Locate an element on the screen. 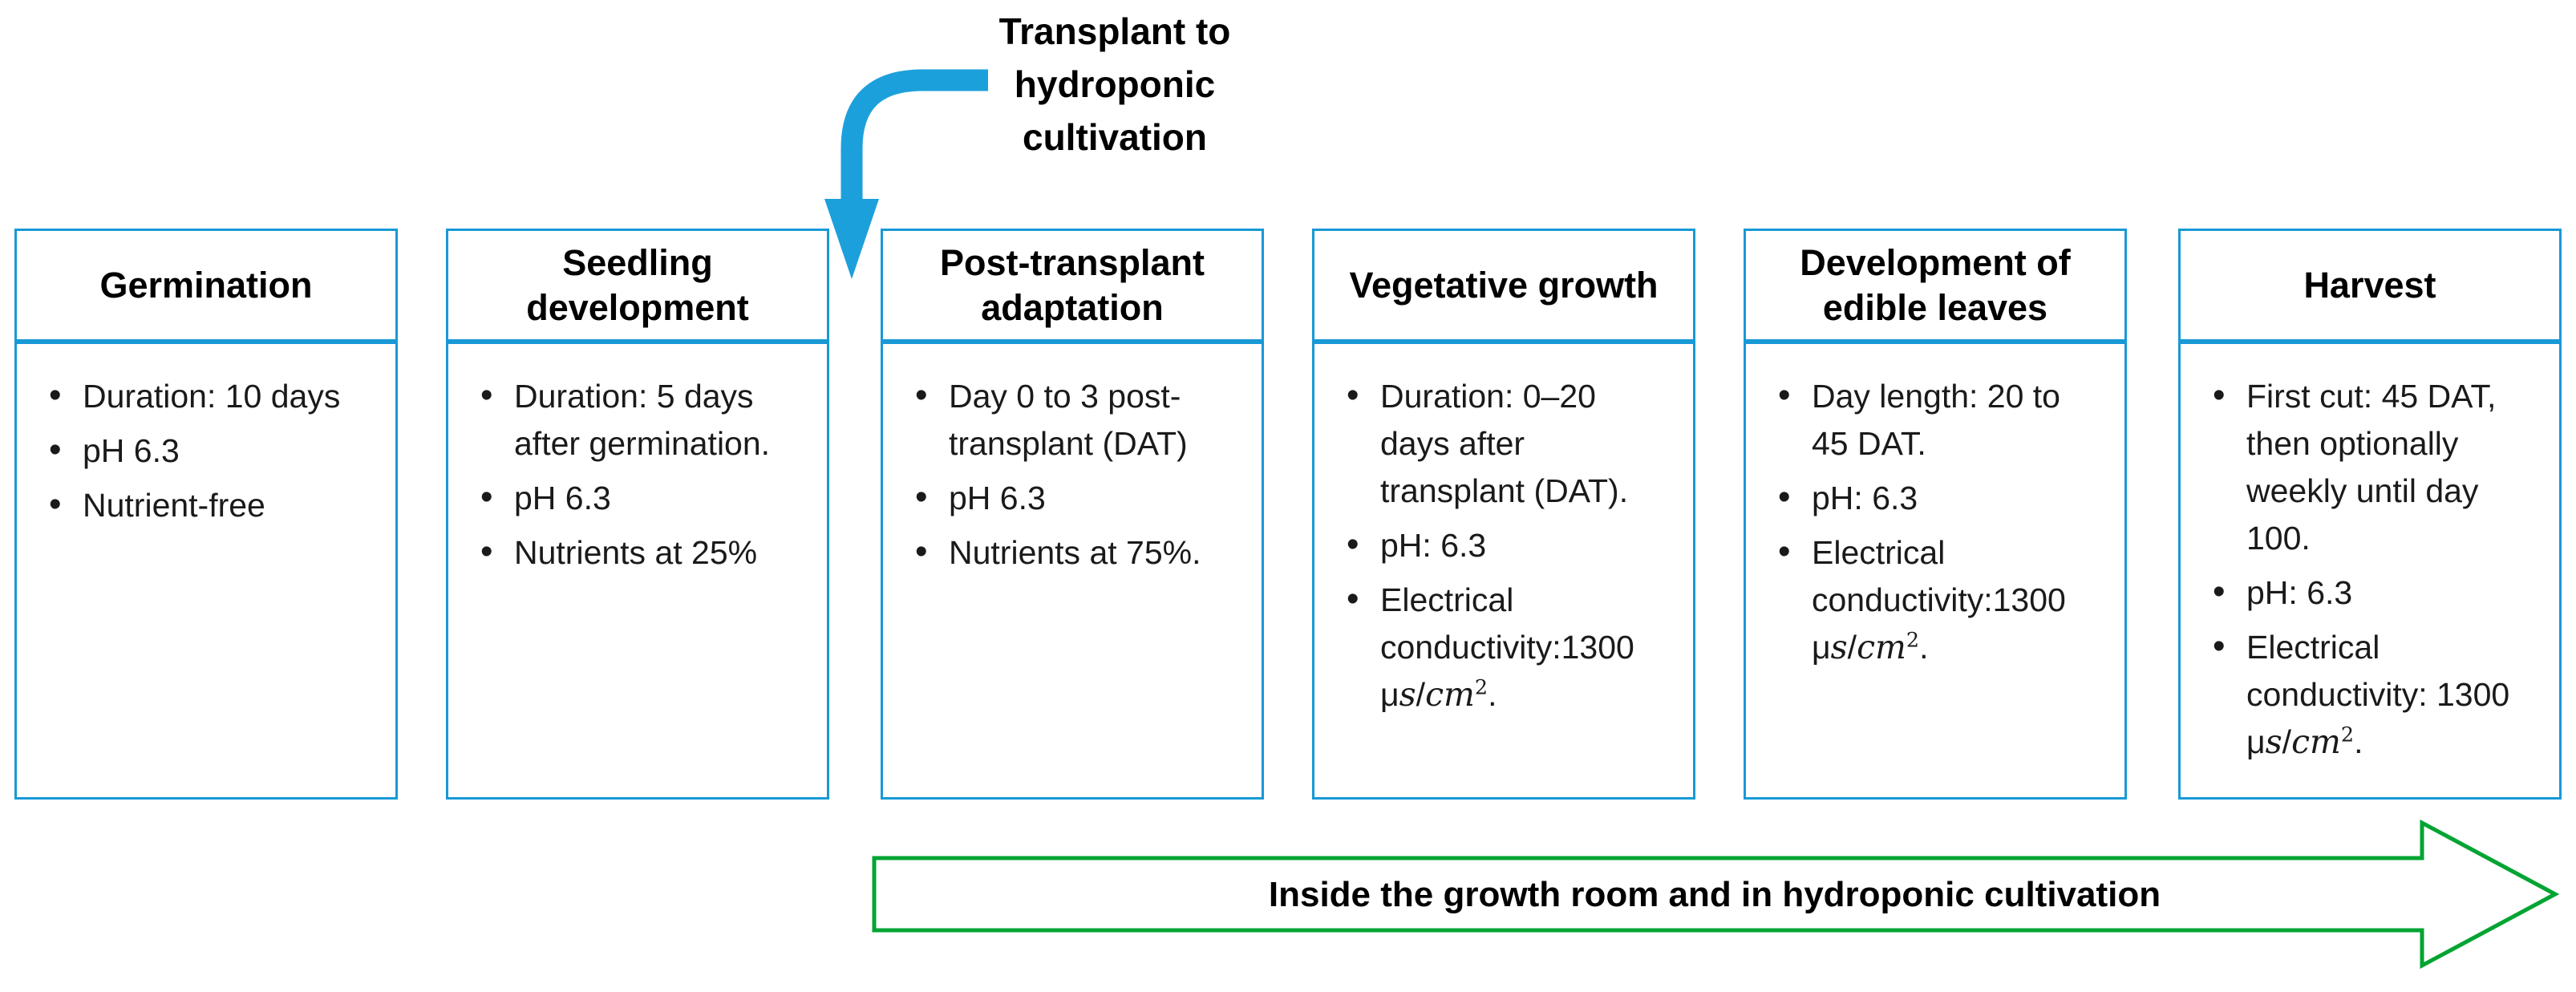  stage-details: Duration: 10 days pH 6.3 Nutrient-free is located at coordinates (206, 571).